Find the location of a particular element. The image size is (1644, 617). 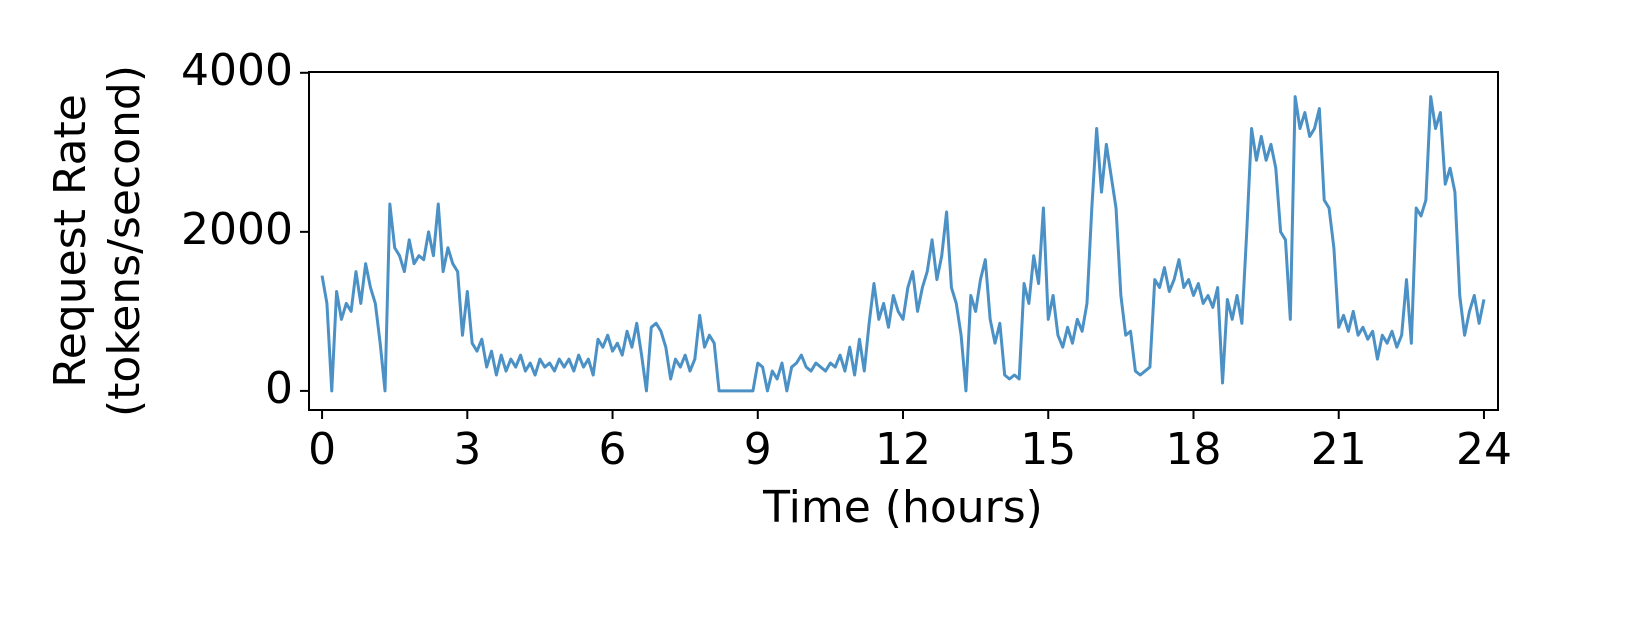

y-tick-label: 2000 is located at coordinates (237, 229).